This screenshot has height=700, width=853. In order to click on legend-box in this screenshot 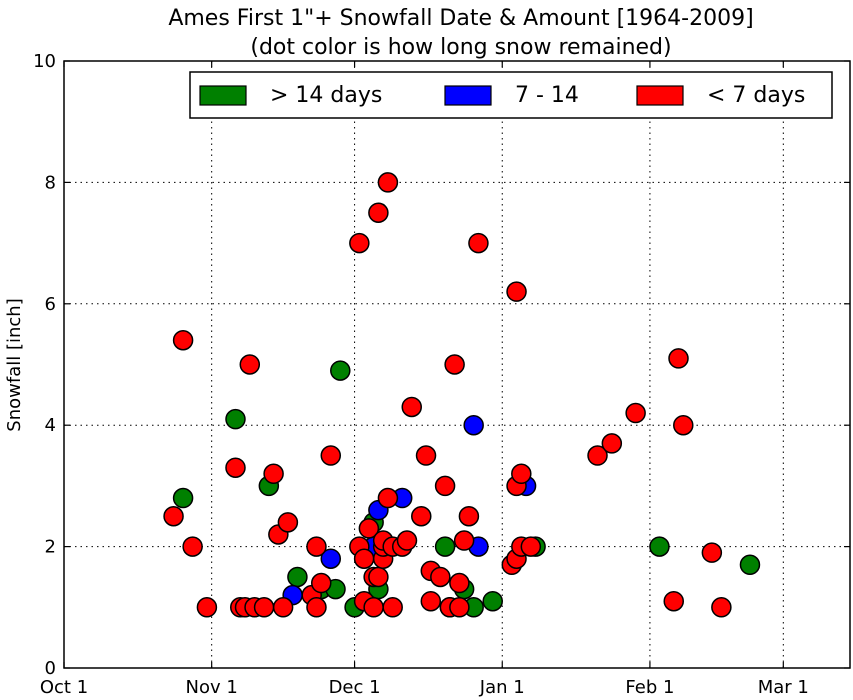, I will do `click(511, 95)`.